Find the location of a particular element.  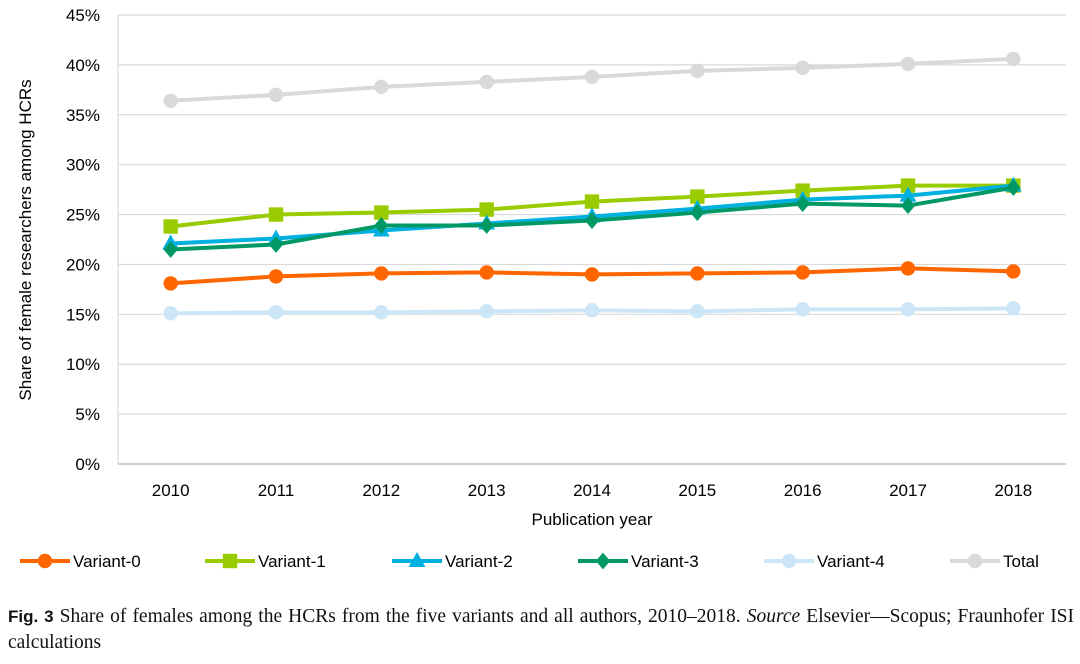

y-tick-label: 10% is located at coordinates (83, 364).